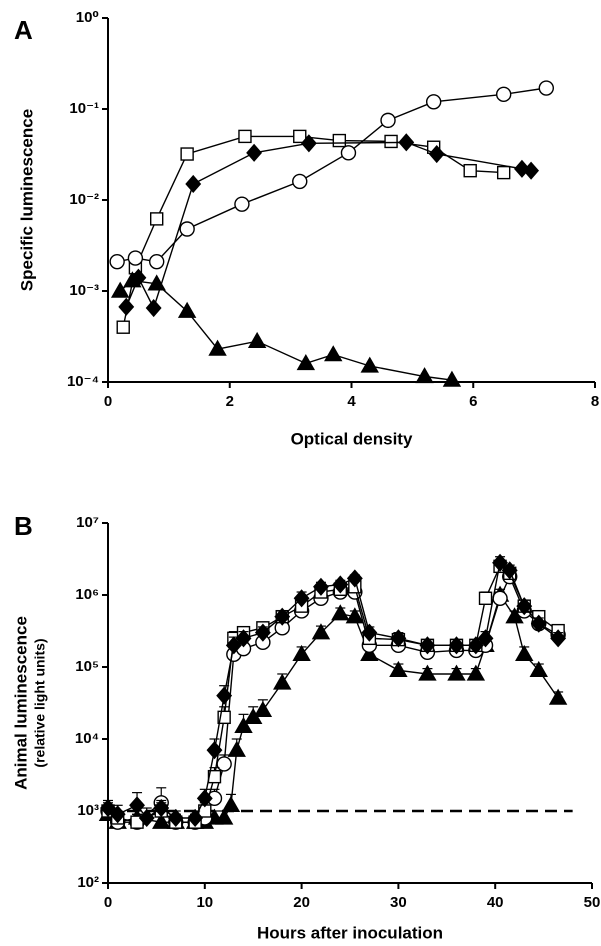 This screenshot has width=601, height=946. Describe the element at coordinates (20, 703) in the screenshot. I see `y-axis-label: Animal luminescence` at that location.